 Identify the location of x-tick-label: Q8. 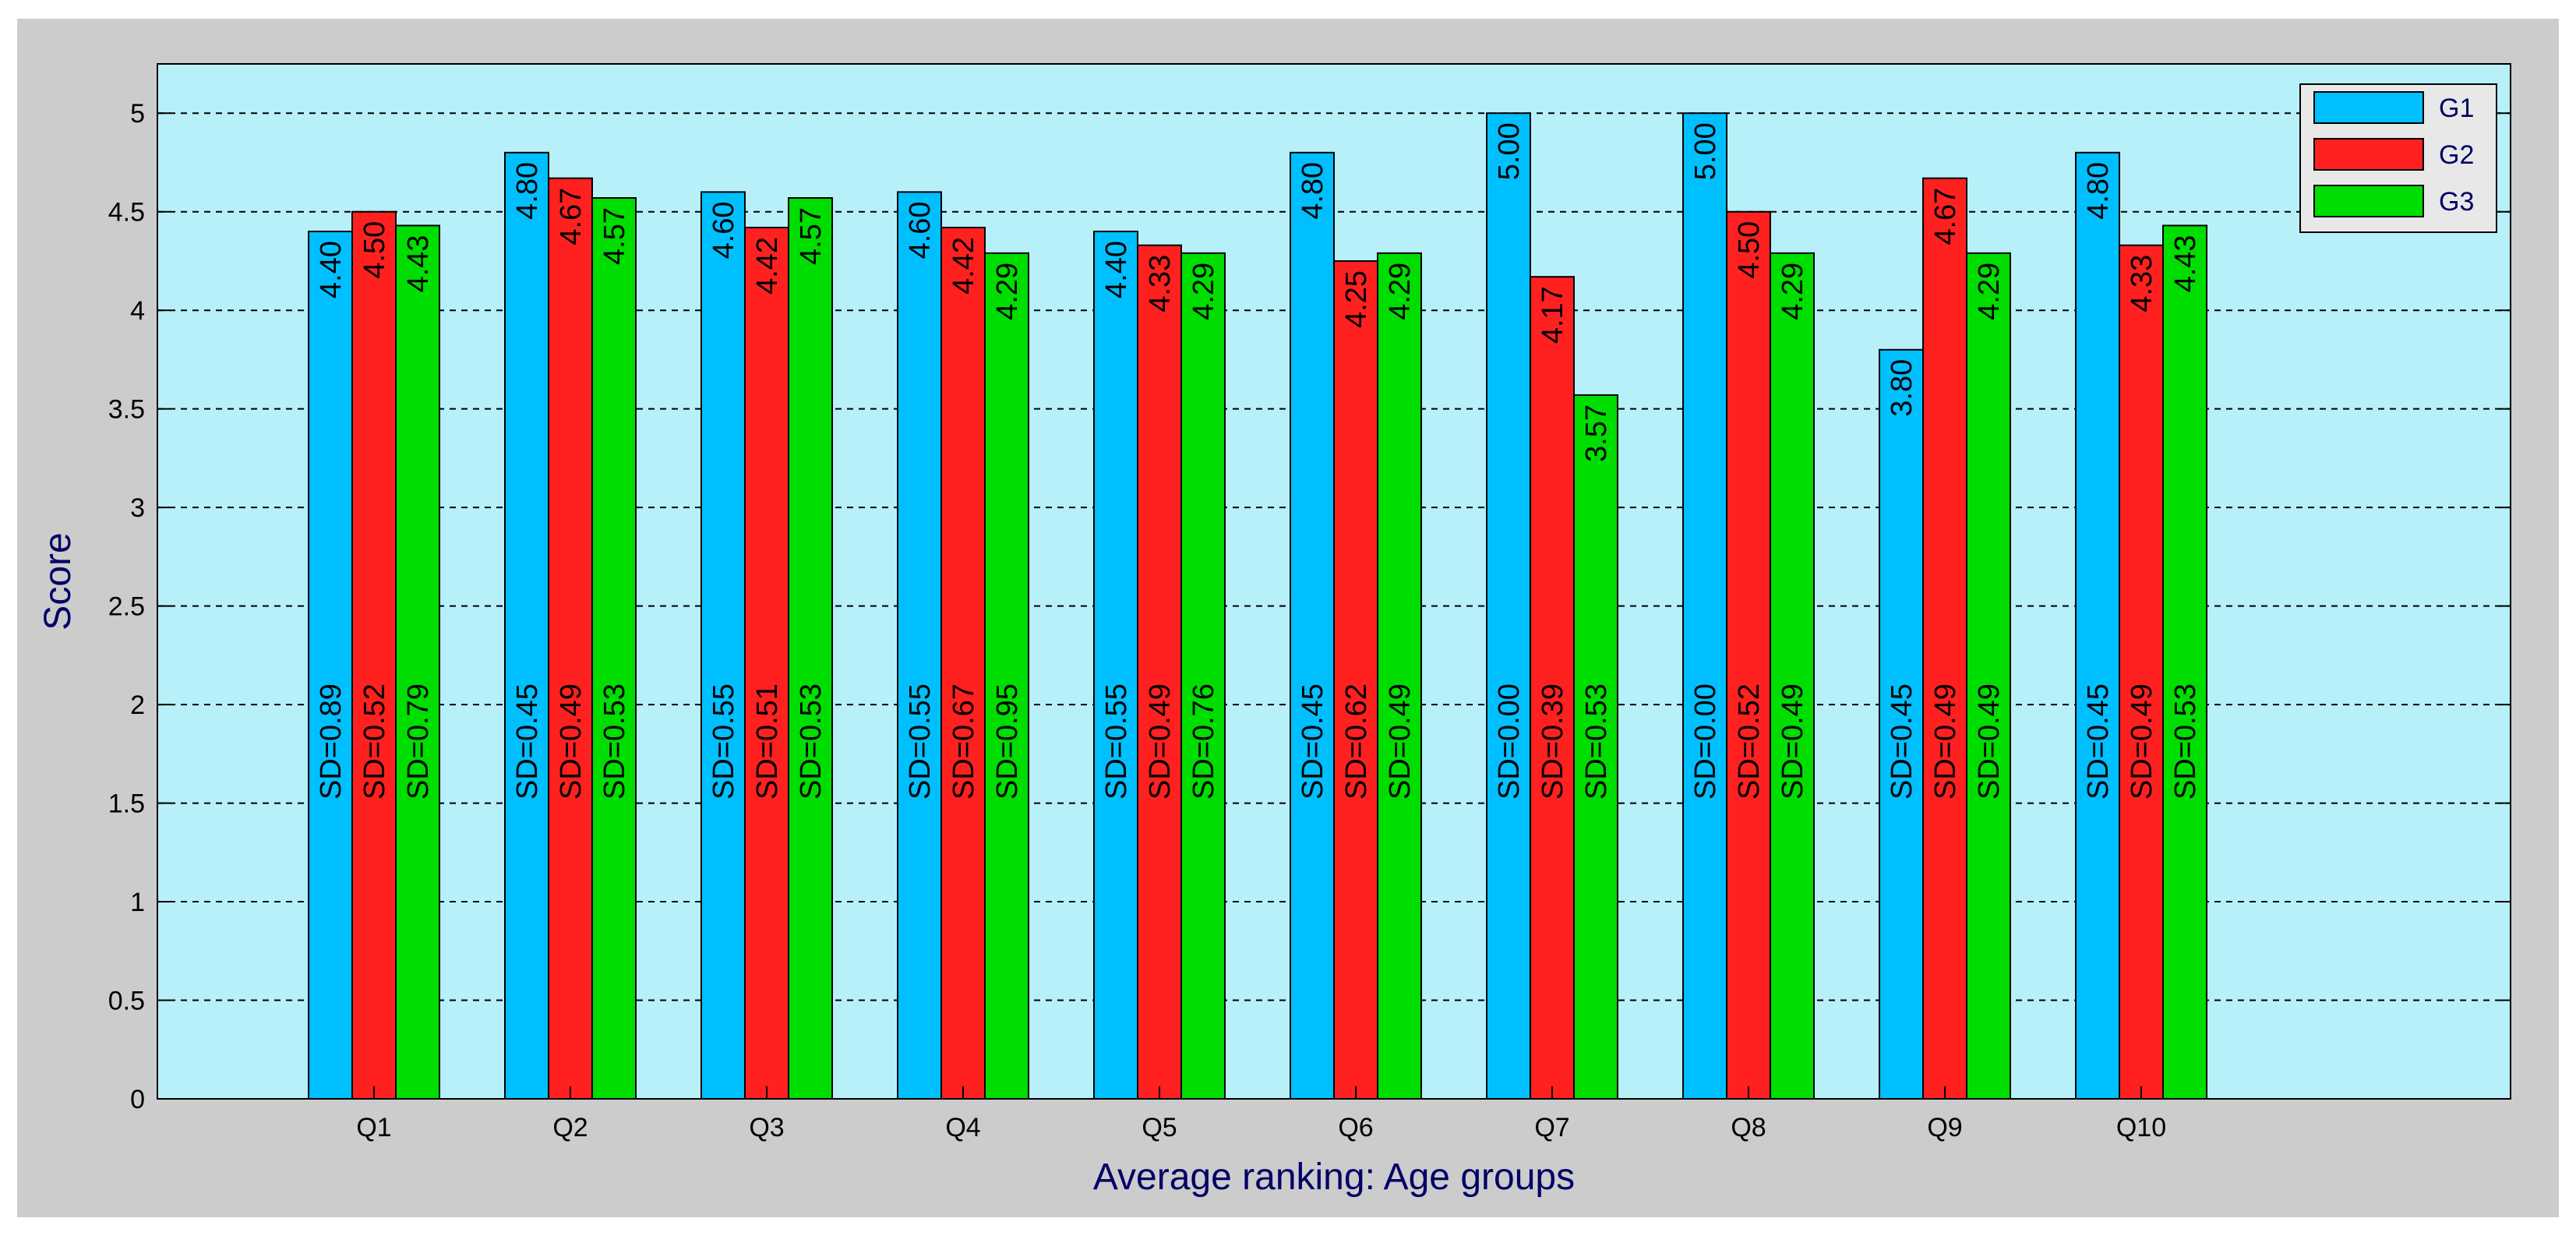
(1748, 1127).